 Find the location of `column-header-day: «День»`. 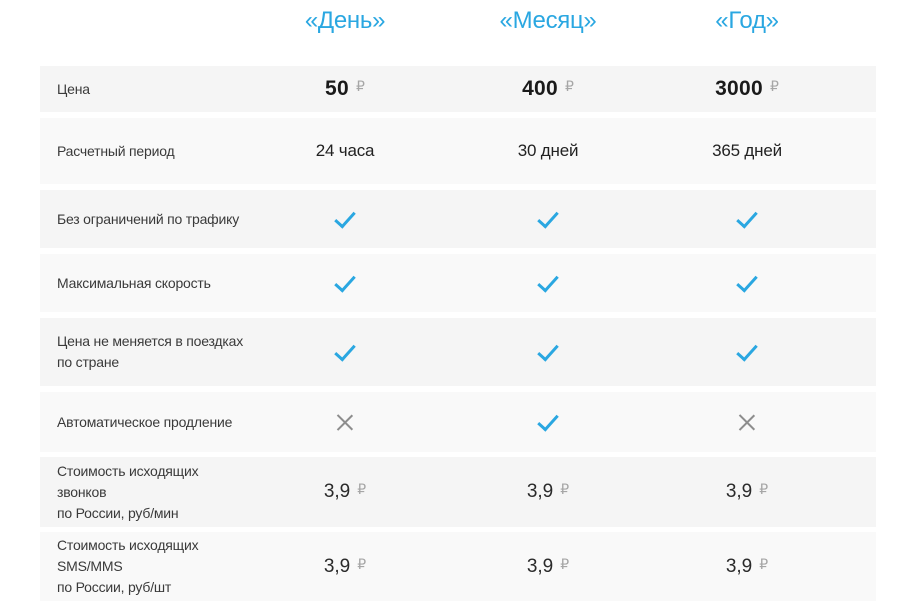

column-header-day: «День» is located at coordinates (345, 20).